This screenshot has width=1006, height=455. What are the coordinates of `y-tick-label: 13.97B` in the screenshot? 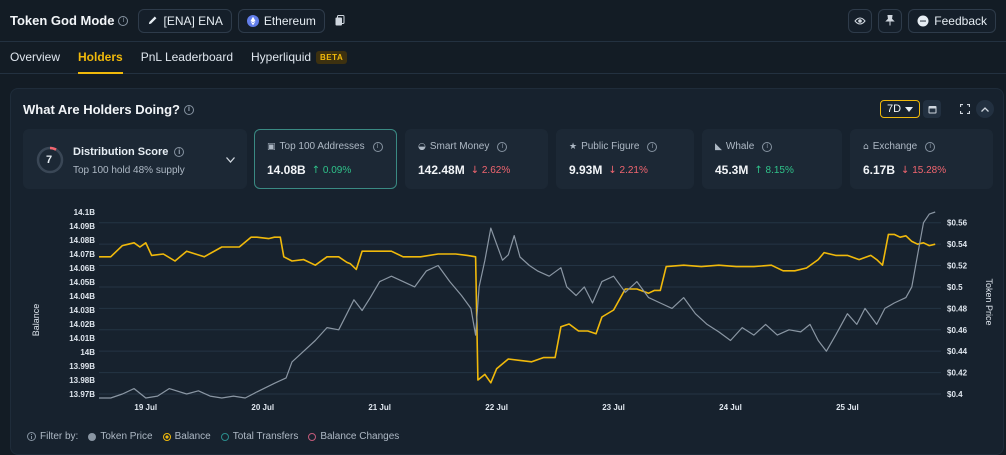 It's located at (82, 394).